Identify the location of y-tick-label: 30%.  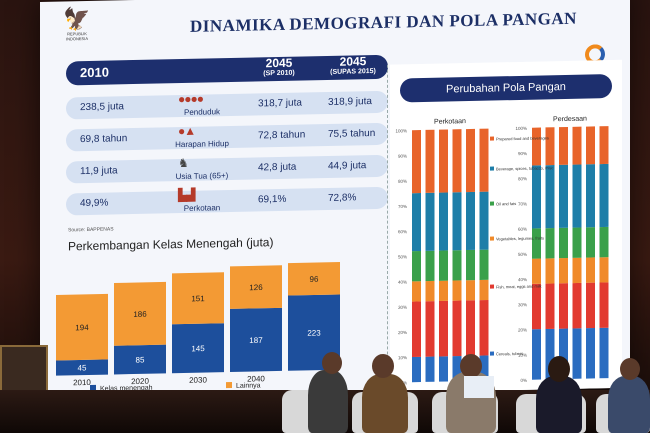
(402, 307).